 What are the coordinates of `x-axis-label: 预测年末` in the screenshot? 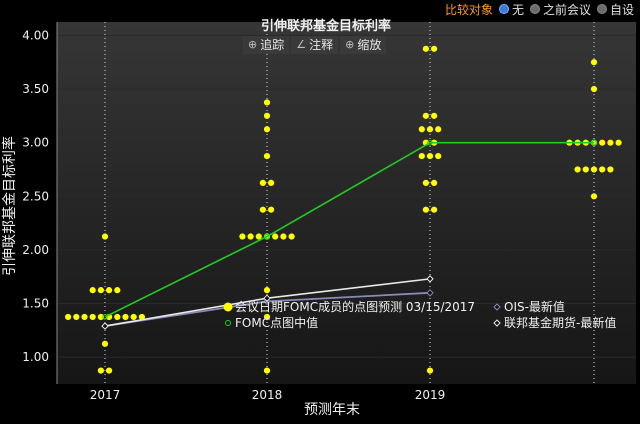 It's located at (332, 410).